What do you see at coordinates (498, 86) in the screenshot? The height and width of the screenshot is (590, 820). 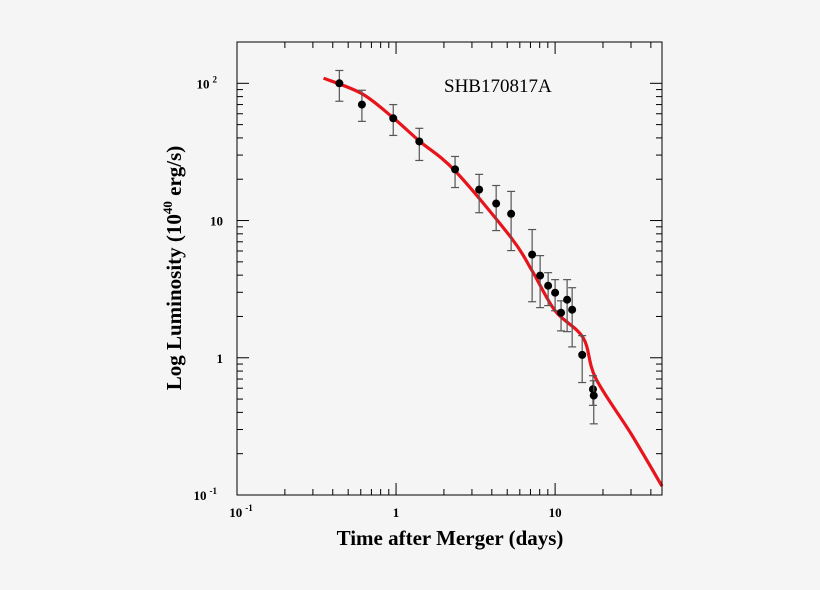 I see `chart-title: SHB170817A` at bounding box center [498, 86].